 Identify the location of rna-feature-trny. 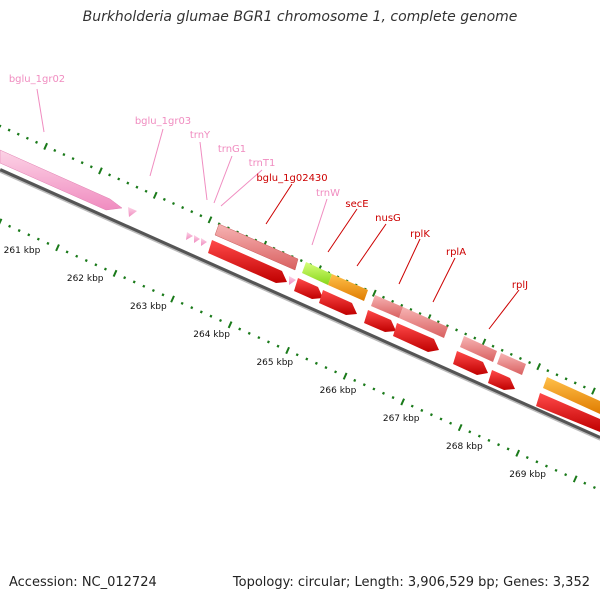
(189, 236).